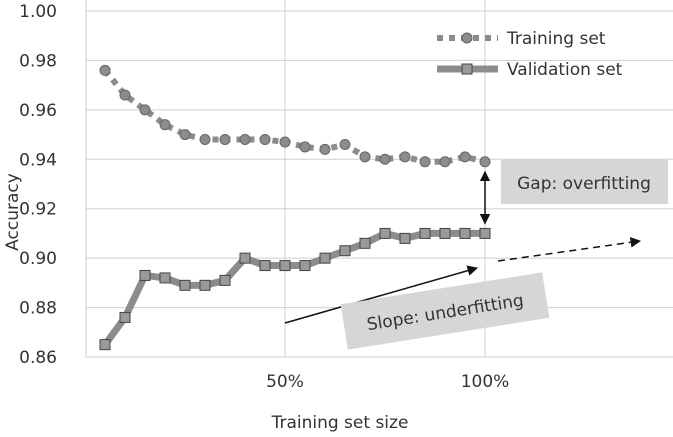 Image resolution: width=673 pixels, height=437 pixels. I want to click on y-axis-title: Accuracy, so click(13, 212).